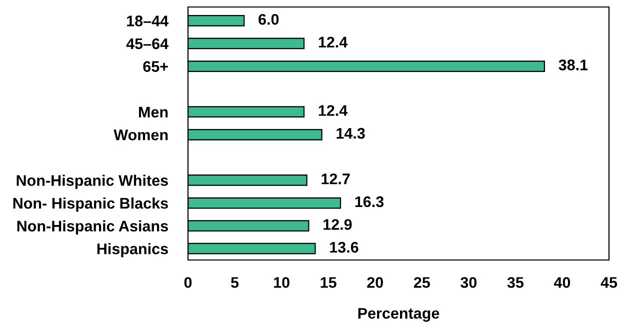 This screenshot has height=332, width=635. I want to click on y-tick-label: Non-Hispanic Asians, so click(92, 227).